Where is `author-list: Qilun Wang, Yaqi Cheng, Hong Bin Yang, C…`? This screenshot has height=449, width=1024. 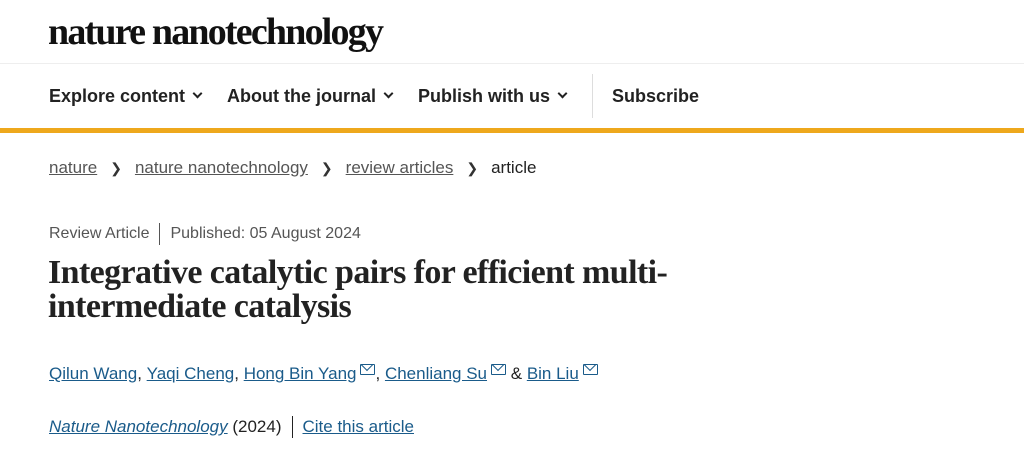
author-list: Qilun Wang, Yaqi Cheng, Hong Bin Yang, C… is located at coordinates (323, 373).